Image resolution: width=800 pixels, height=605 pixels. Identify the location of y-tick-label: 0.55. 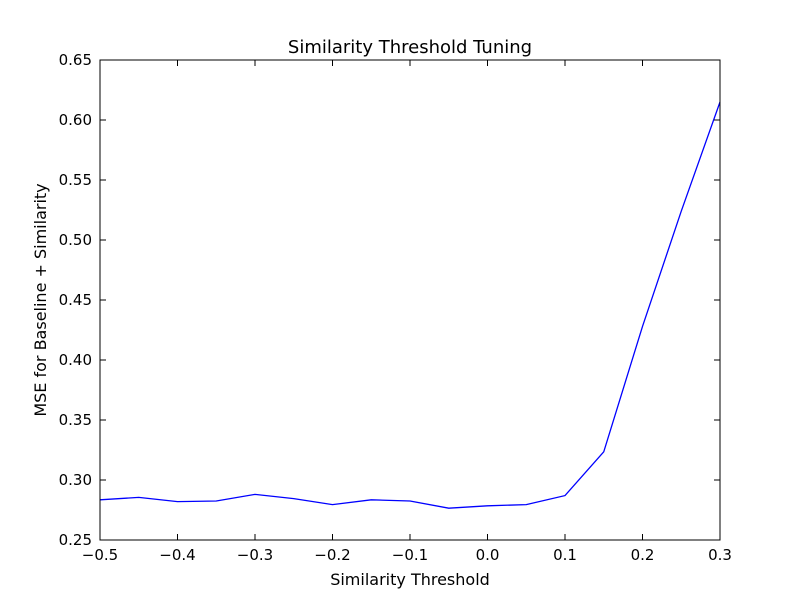
(75, 180).